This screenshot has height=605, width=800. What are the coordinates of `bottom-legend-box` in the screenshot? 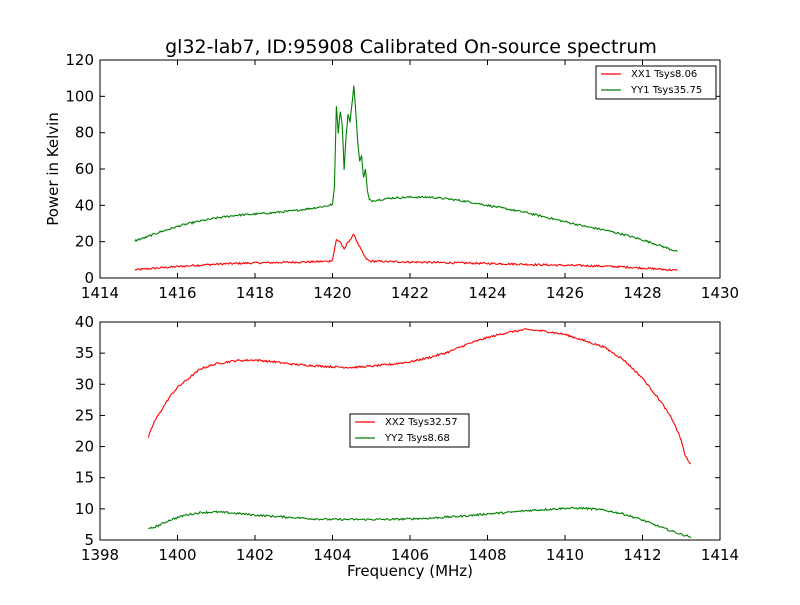 It's located at (409, 430).